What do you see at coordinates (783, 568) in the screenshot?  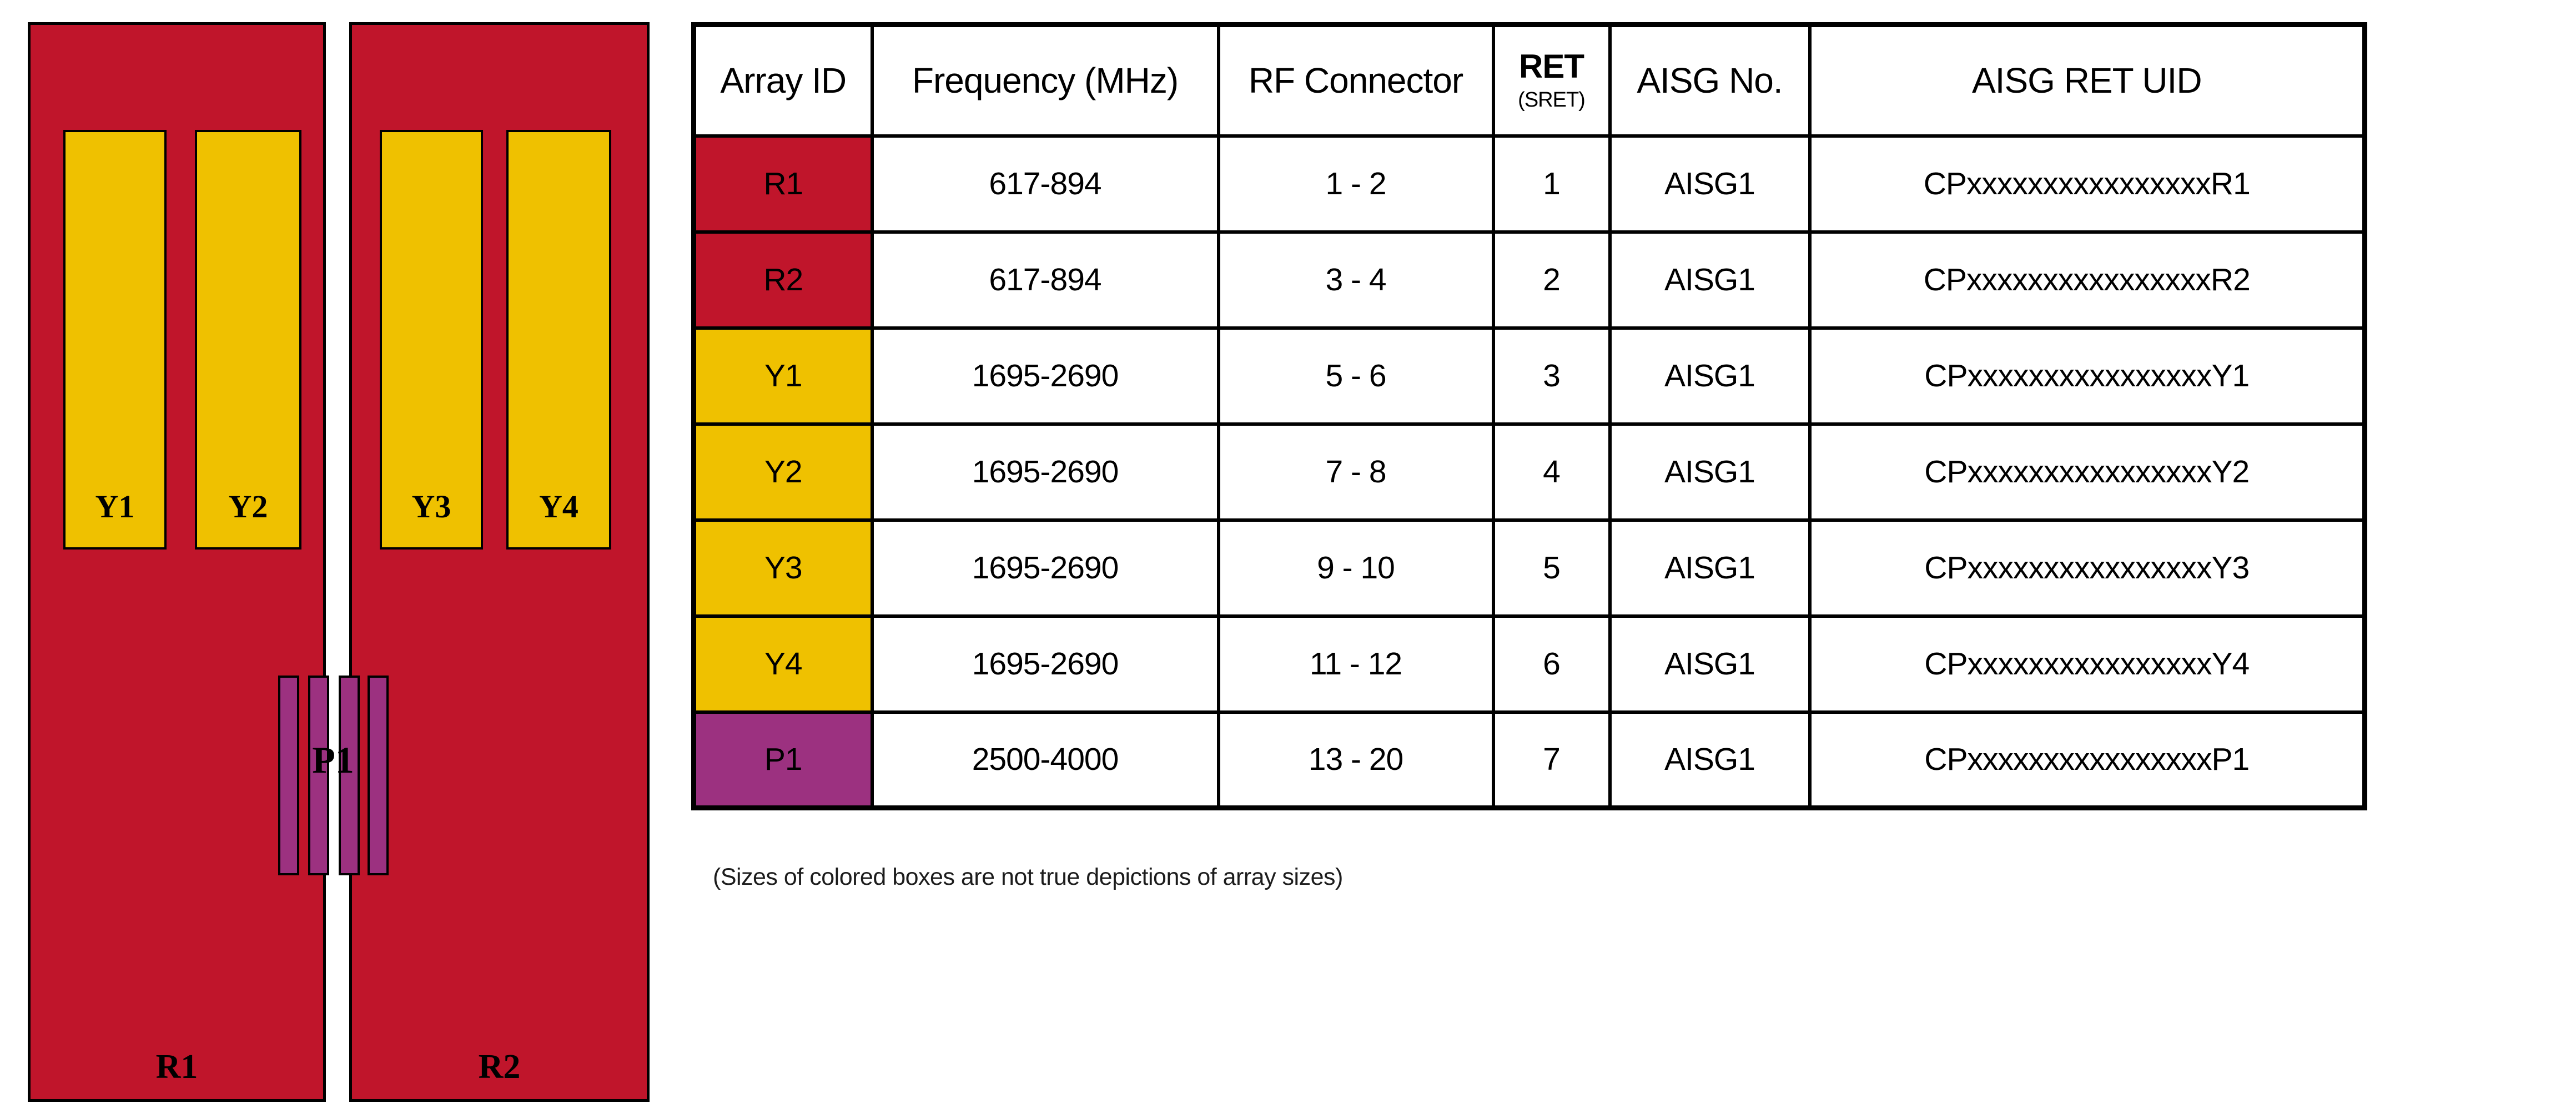 I see `array-id-cell: Y3` at bounding box center [783, 568].